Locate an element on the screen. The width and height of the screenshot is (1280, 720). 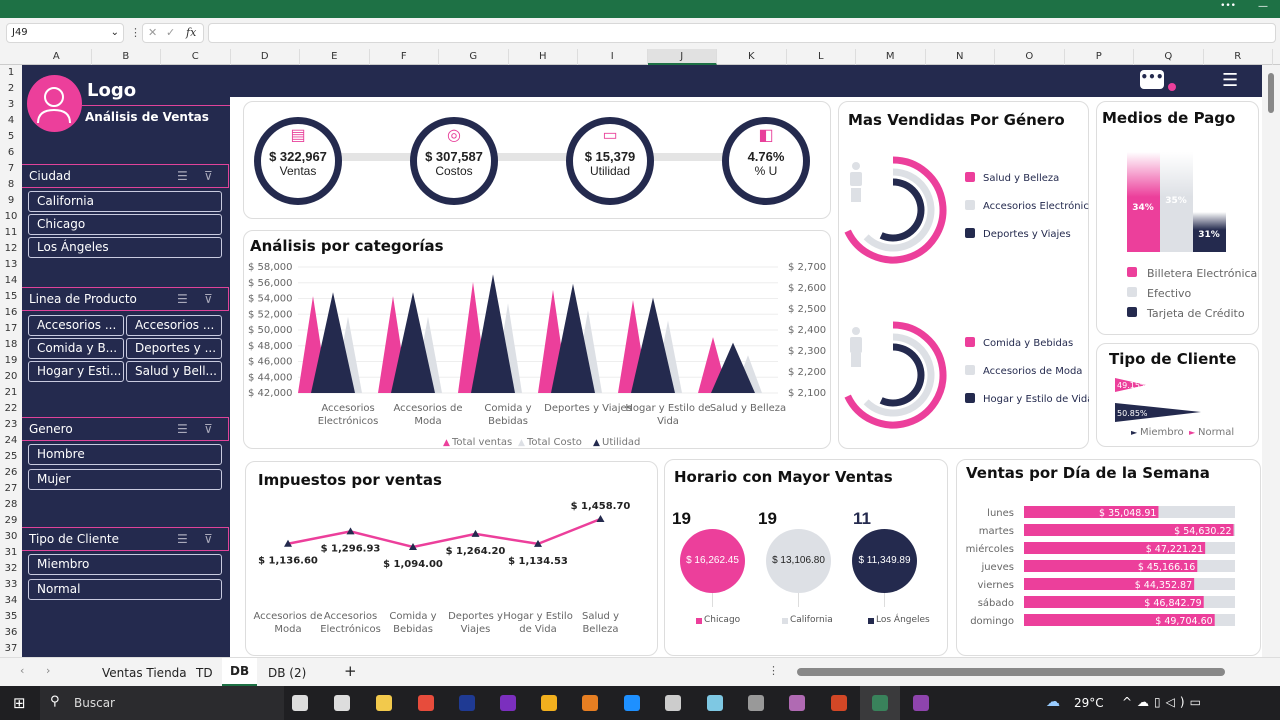
column-header: R is located at coordinates (1238, 57).